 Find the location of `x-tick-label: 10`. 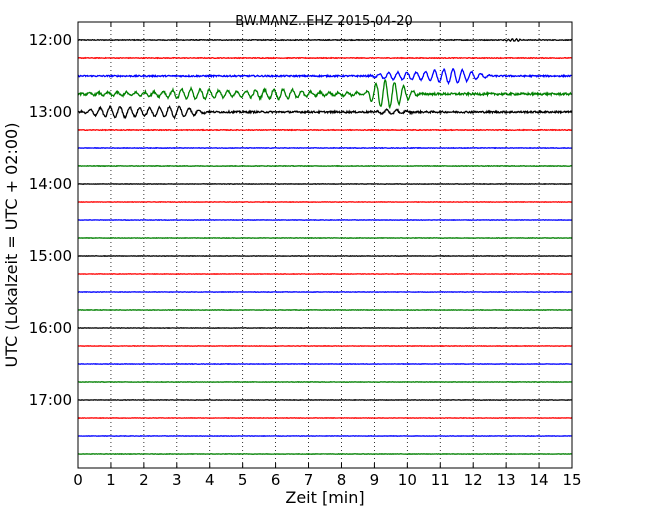

x-tick-label: 10 is located at coordinates (407, 480).